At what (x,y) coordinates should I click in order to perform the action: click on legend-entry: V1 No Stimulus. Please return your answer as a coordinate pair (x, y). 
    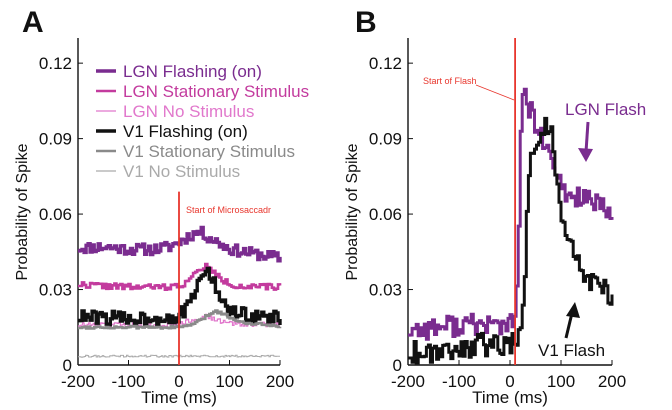
    Looking at the image, I should click on (181, 171).